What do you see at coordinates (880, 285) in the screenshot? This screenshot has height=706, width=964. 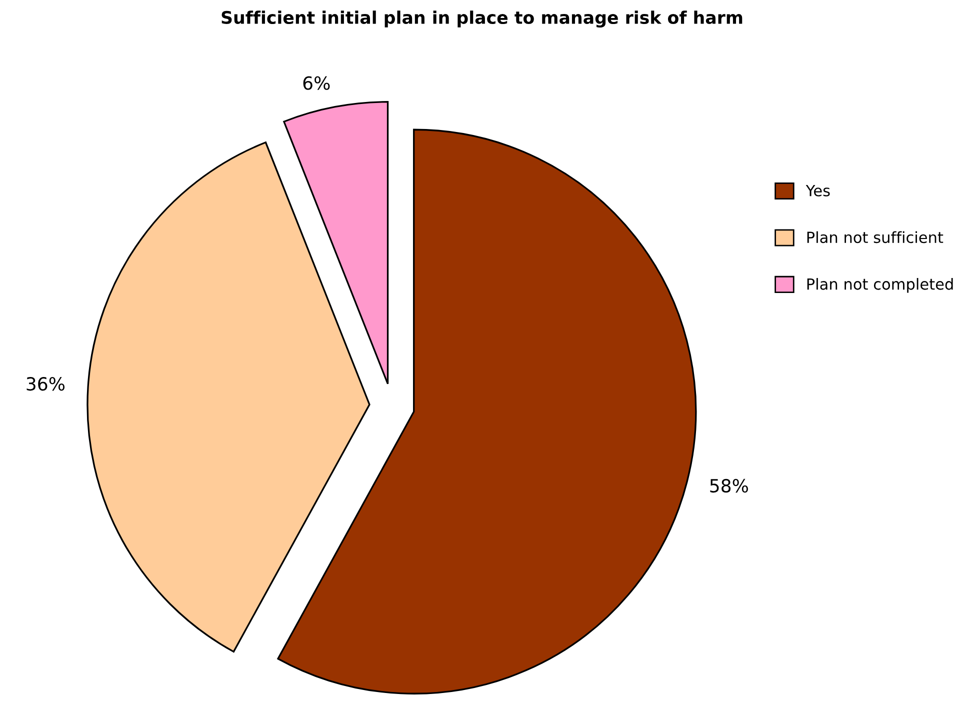 I see `legend-label: Plan not completed` at bounding box center [880, 285].